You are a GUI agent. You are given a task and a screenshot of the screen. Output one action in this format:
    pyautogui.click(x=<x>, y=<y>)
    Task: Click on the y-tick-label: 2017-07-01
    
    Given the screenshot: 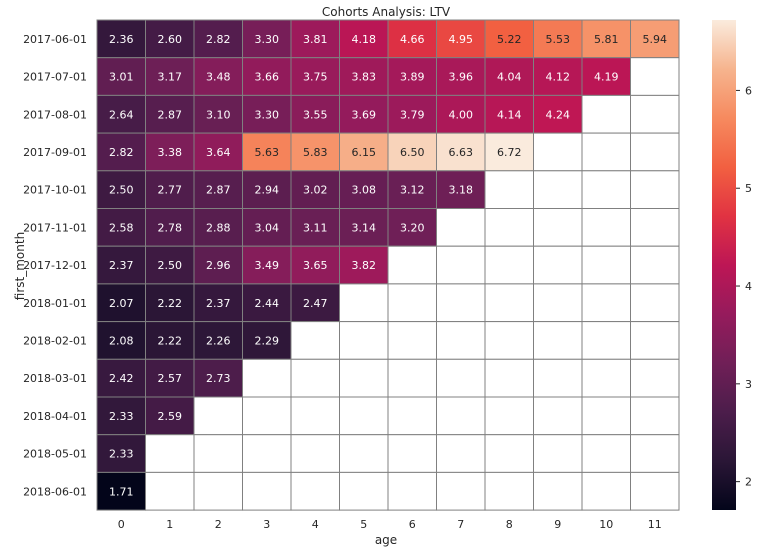 What is the action you would take?
    pyautogui.click(x=55, y=77)
    